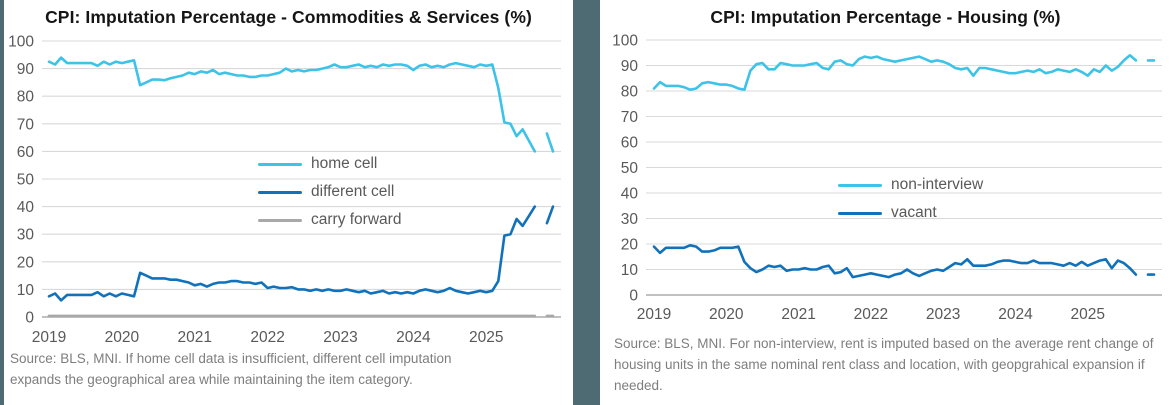 This screenshot has width=1171, height=405. I want to click on vacant-line-swatch, so click(860, 213).